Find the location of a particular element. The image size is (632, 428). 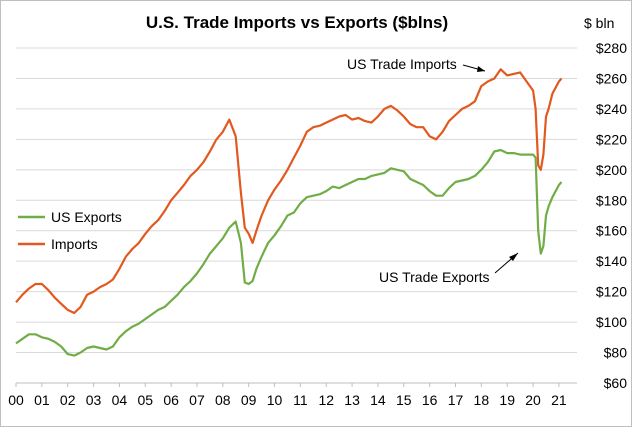

annotation-exports-label: US Trade Exports is located at coordinates (434, 277).